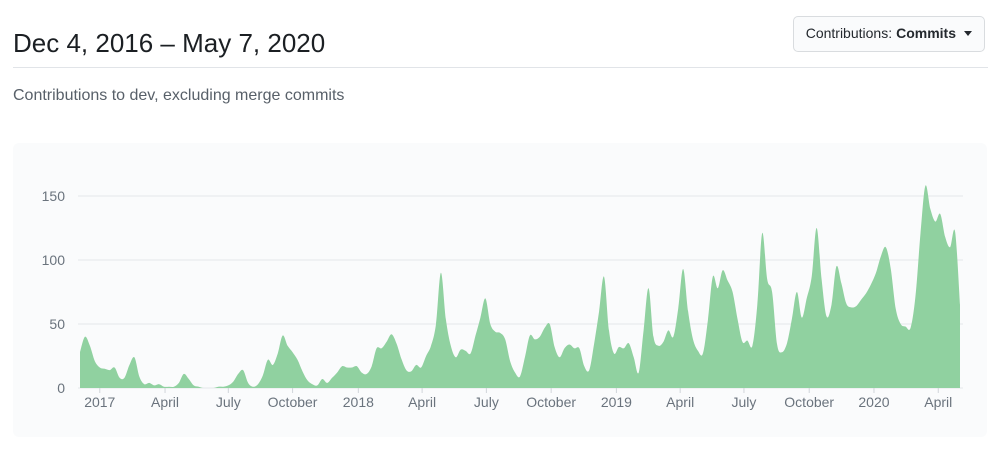  Describe the element at coordinates (57, 324) in the screenshot. I see `y-axis-label: 50` at that location.